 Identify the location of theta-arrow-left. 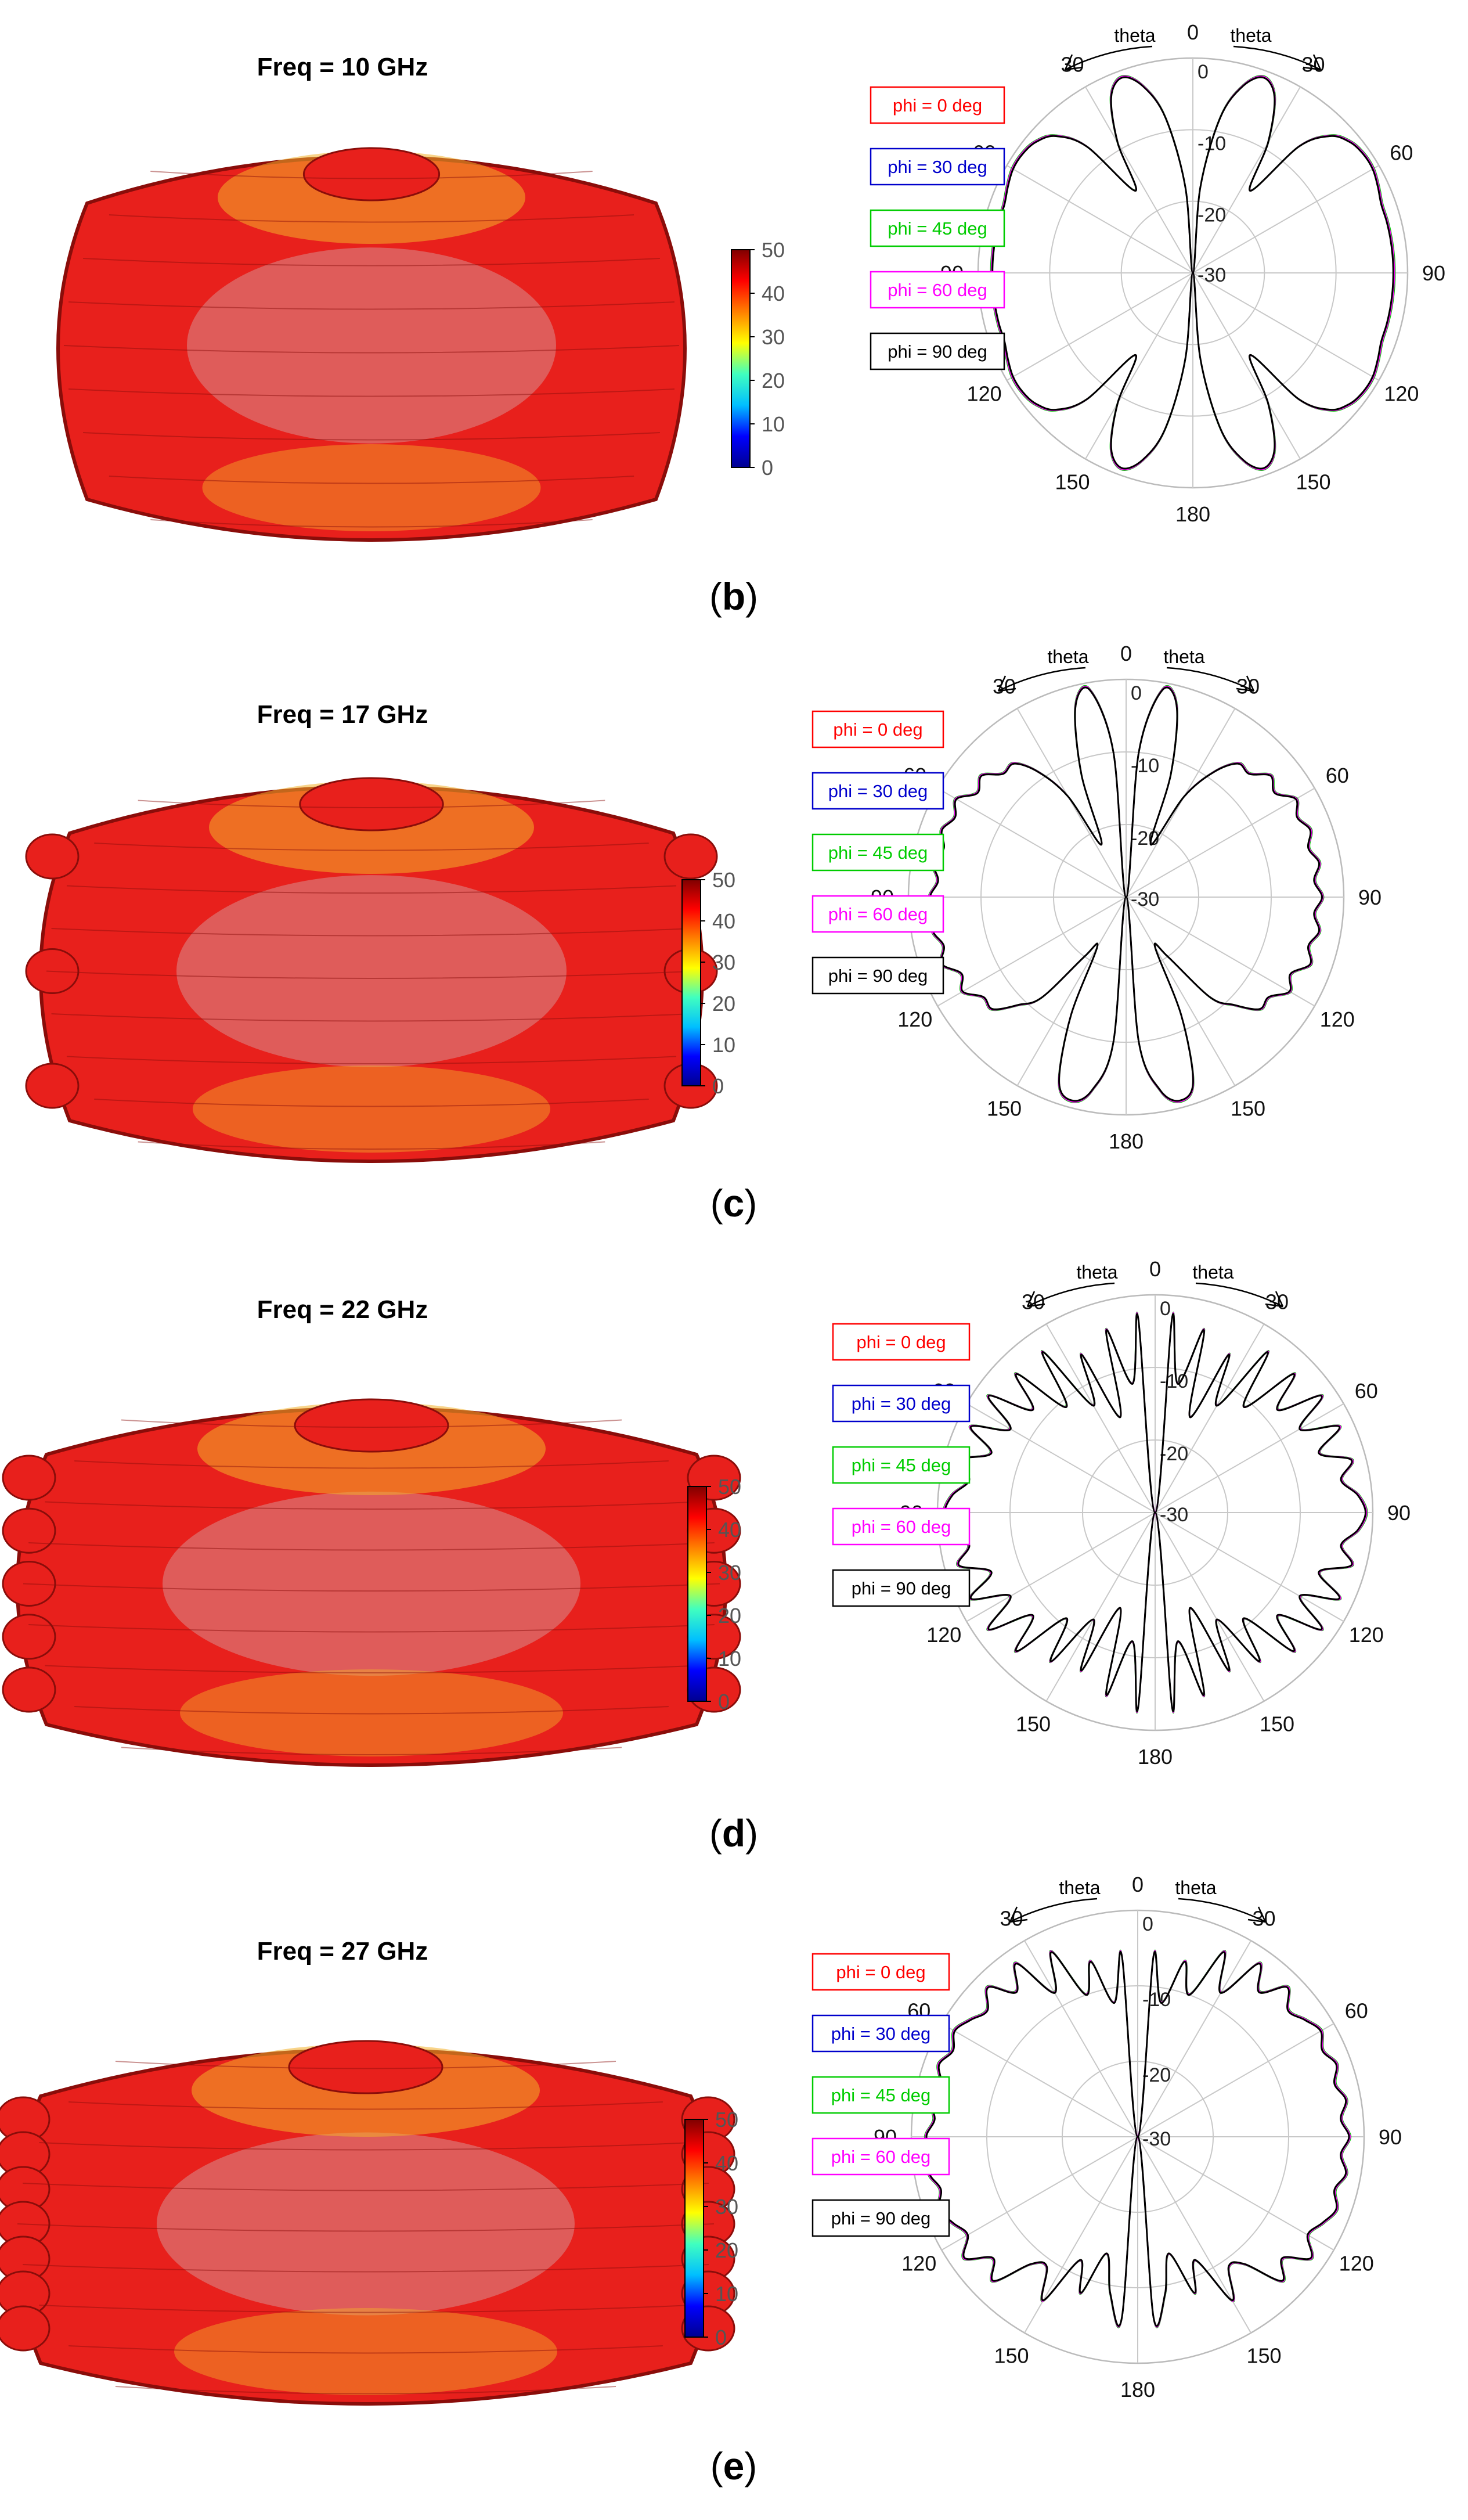
(1109, 58).